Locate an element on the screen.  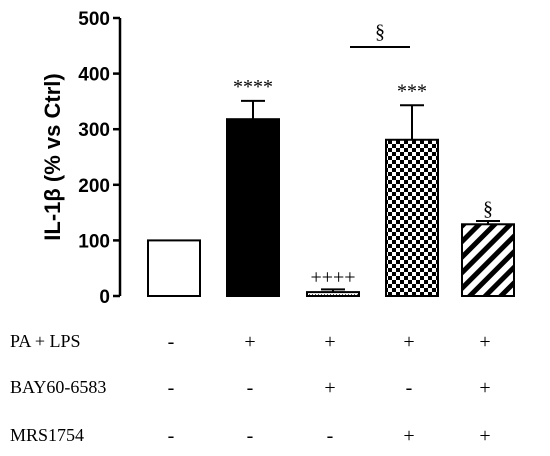
y-tick-label: 500 is located at coordinates (94, 19).